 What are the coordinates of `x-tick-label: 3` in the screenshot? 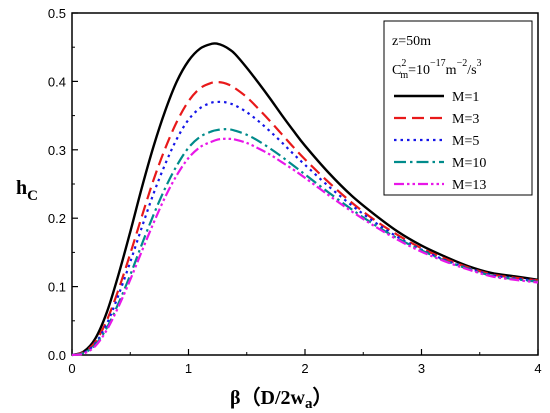 It's located at (421, 368).